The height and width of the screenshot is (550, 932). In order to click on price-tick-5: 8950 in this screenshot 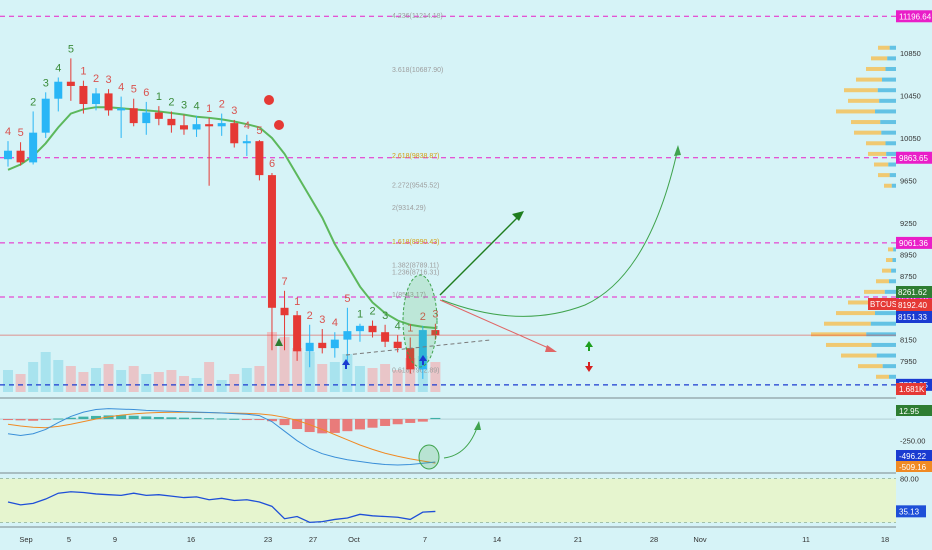, I will do `click(908, 255)`.